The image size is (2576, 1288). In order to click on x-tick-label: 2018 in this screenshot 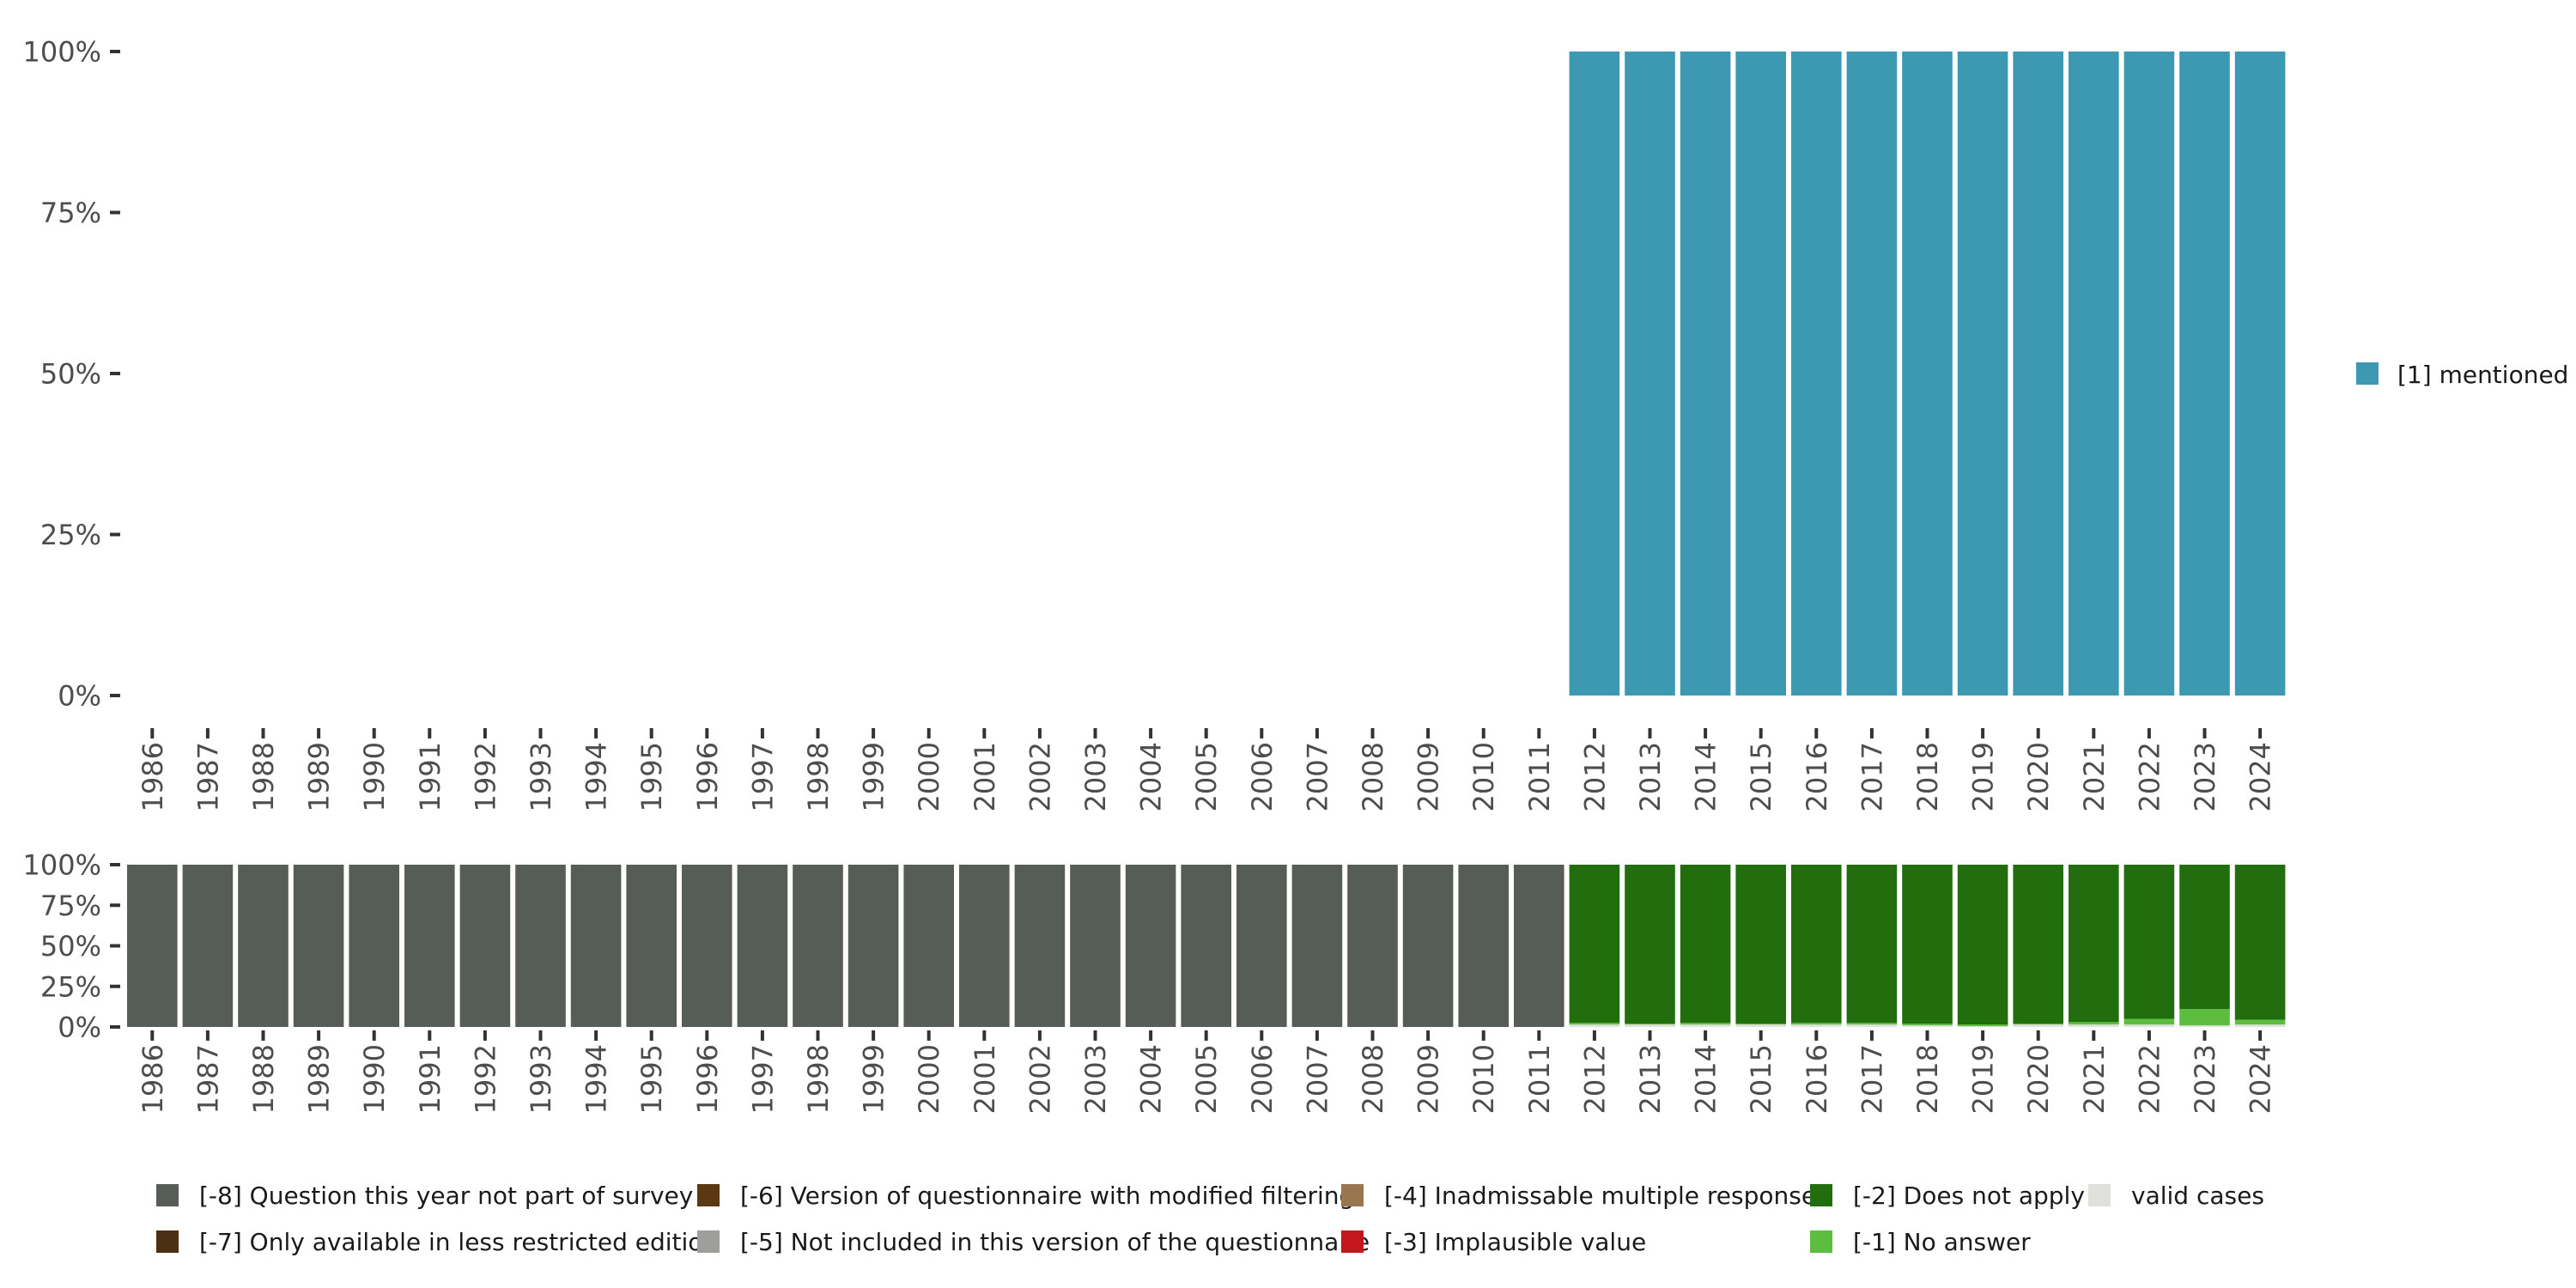, I will do `click(1928, 777)`.